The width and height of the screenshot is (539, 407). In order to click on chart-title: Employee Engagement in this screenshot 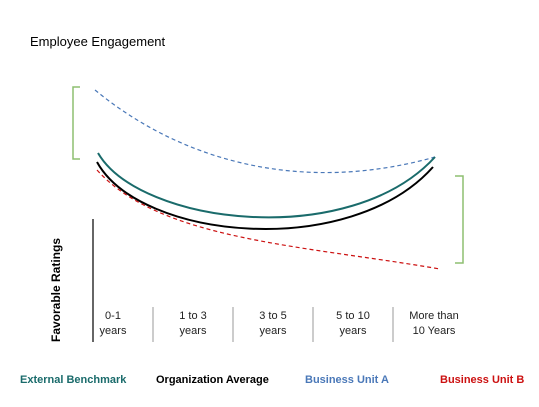, I will do `click(98, 41)`.